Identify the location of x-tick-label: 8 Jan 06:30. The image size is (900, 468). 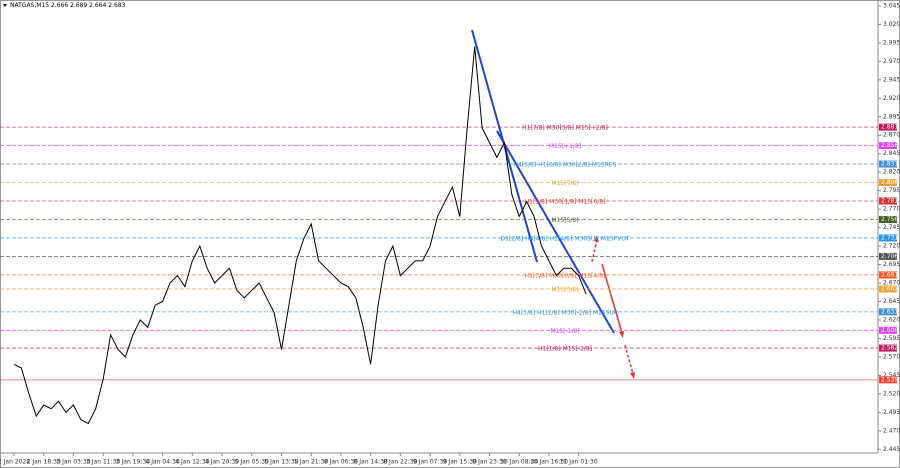
(341, 462).